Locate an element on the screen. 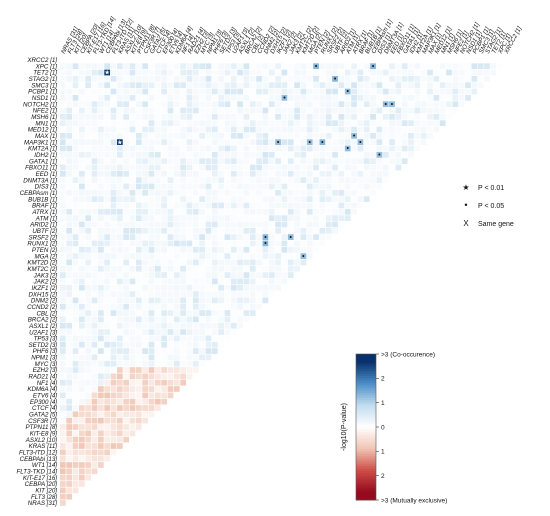  legend-label: Same gene is located at coordinates (496, 224).